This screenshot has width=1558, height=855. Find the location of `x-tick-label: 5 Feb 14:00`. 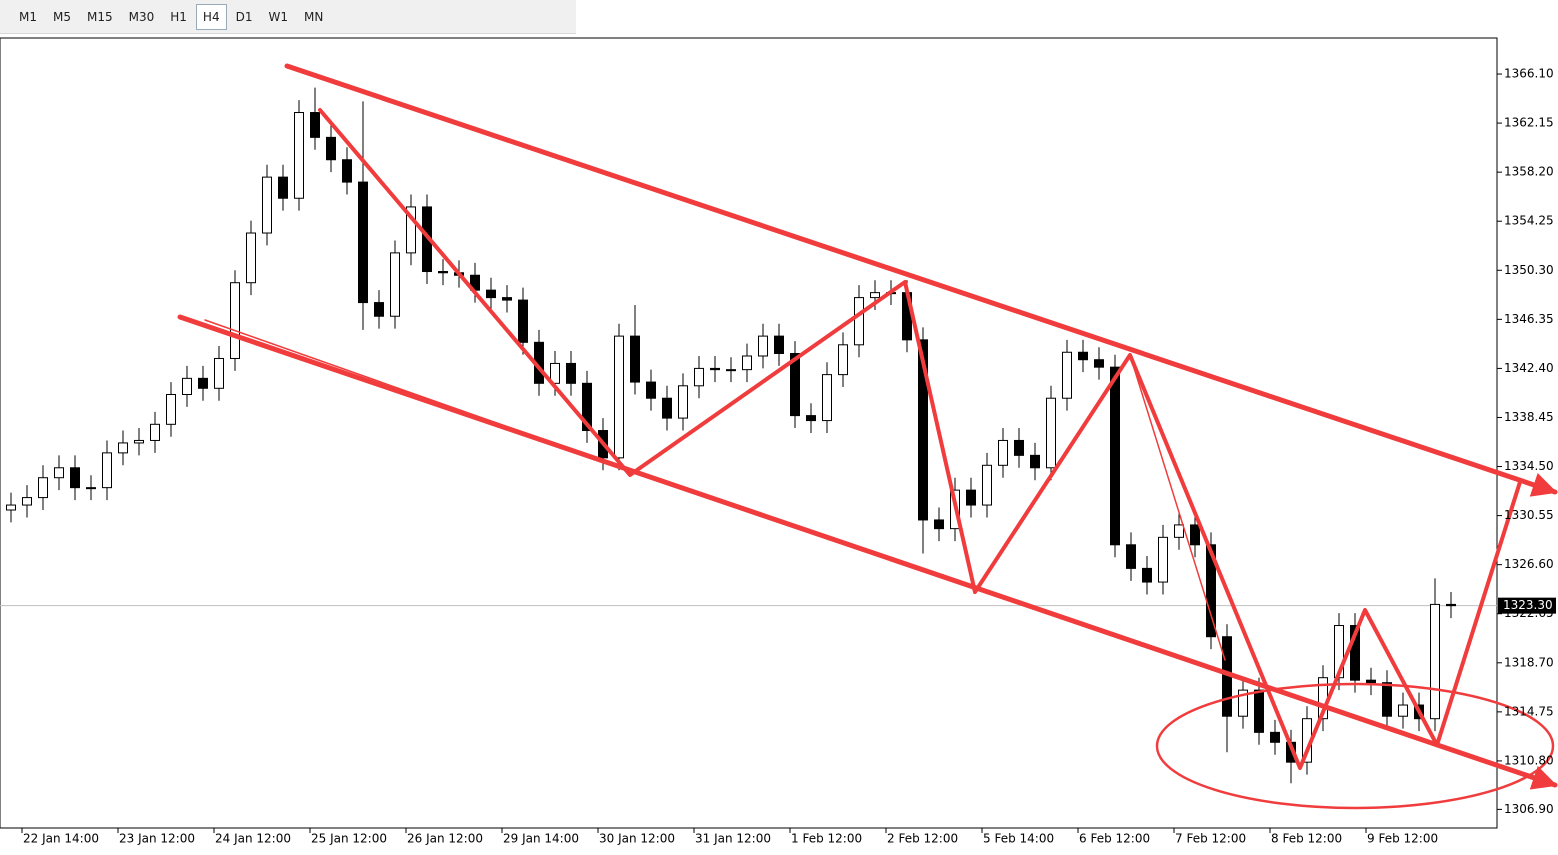

x-tick-label: 5 Feb 14:00 is located at coordinates (1018, 839).